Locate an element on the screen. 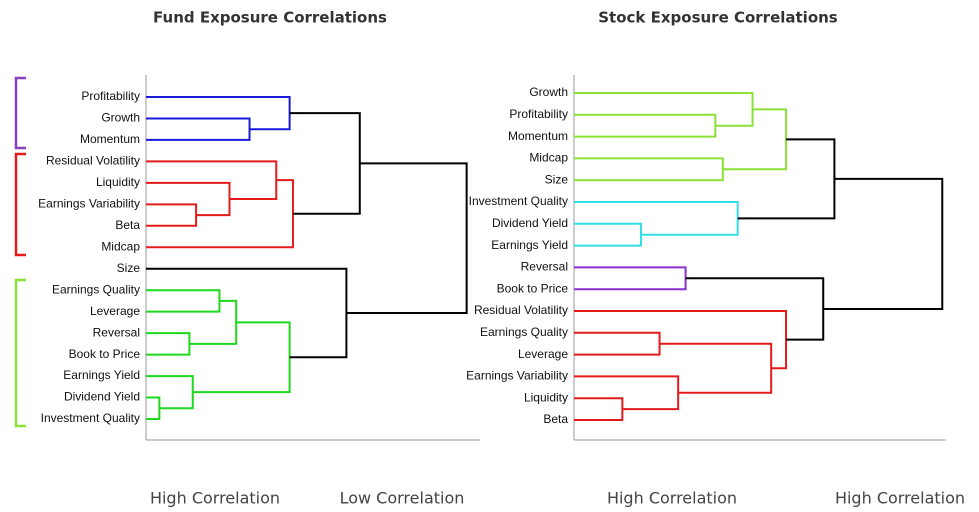 The height and width of the screenshot is (512, 979). cluster-brackets is located at coordinates (20, 252).